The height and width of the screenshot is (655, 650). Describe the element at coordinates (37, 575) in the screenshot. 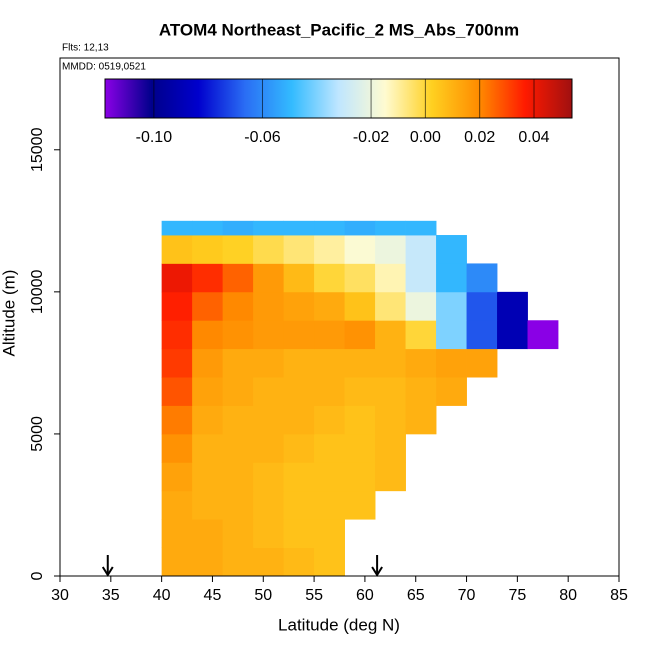

I see `y-tick-label: 0` at that location.